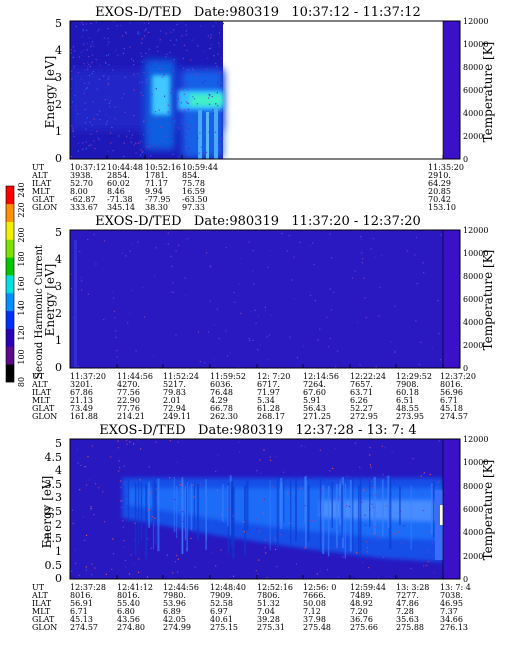 The image size is (505, 649). Describe the element at coordinates (266, 611) in the screenshot. I see `mlt-value: 7.04` at that location.